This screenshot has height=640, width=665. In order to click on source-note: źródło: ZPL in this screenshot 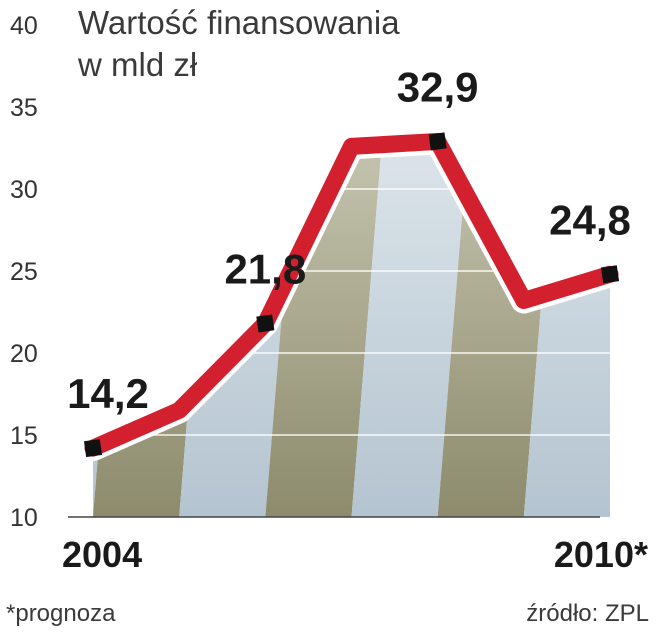, I will do `click(587, 613)`.